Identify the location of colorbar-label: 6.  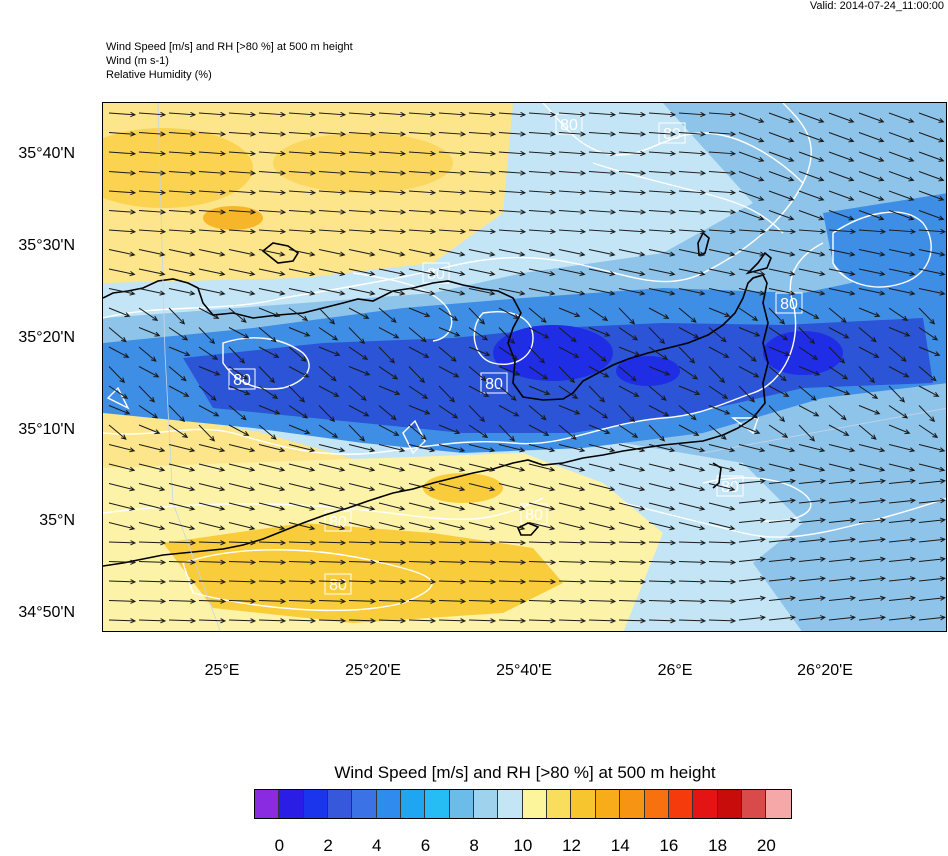
(425, 845).